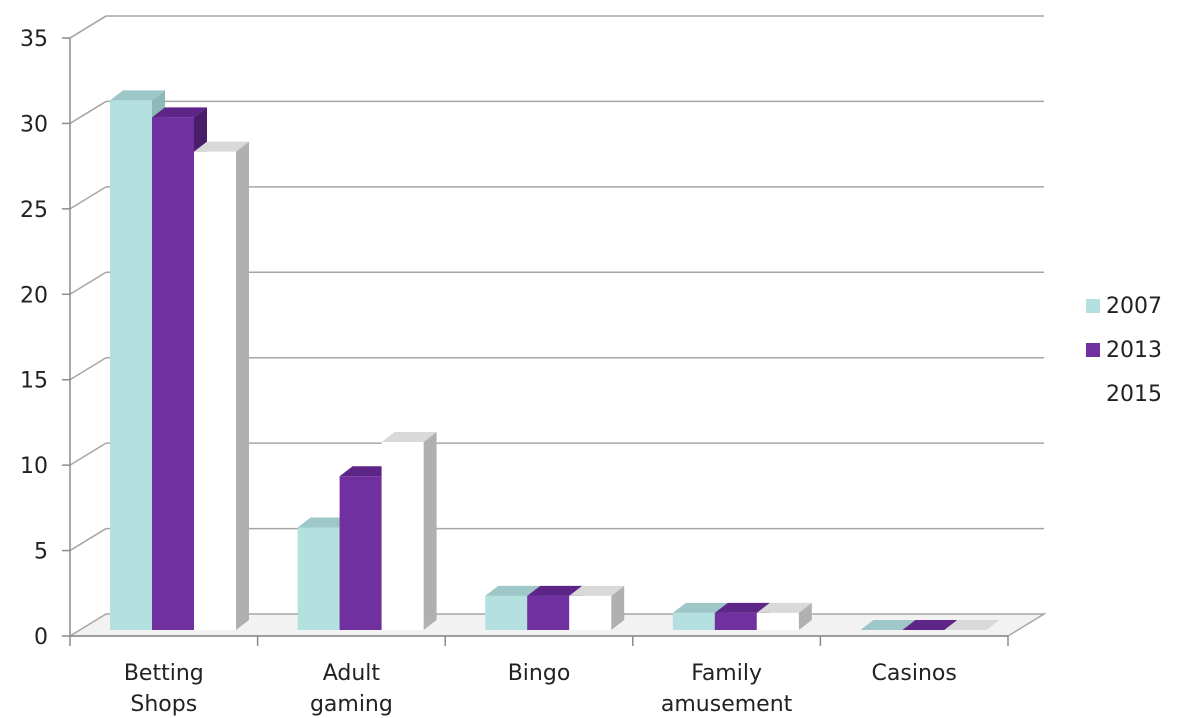 The height and width of the screenshot is (718, 1204). What do you see at coordinates (163, 704) in the screenshot?
I see `category-label: Shops` at bounding box center [163, 704].